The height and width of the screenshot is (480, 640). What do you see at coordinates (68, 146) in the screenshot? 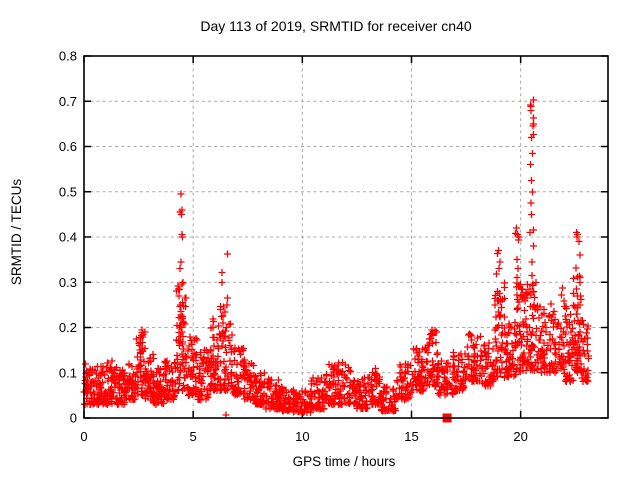
I see `y-tick-label: 0.6` at bounding box center [68, 146].